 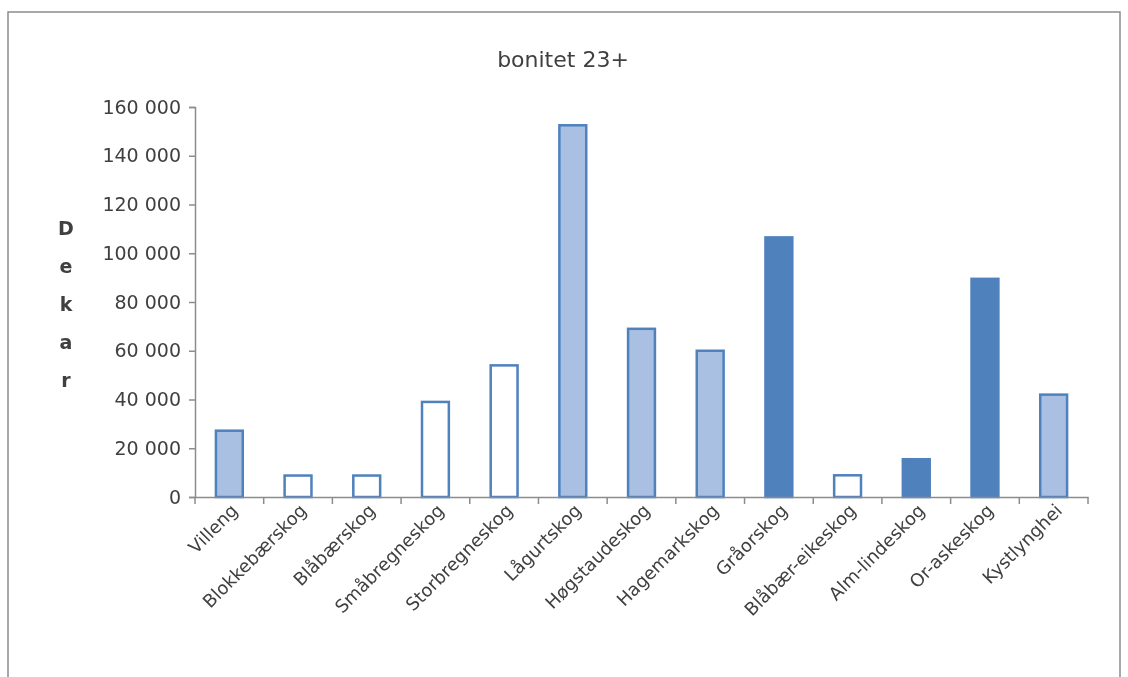 I want to click on y-tick-label: 140 000, so click(x=141, y=155).